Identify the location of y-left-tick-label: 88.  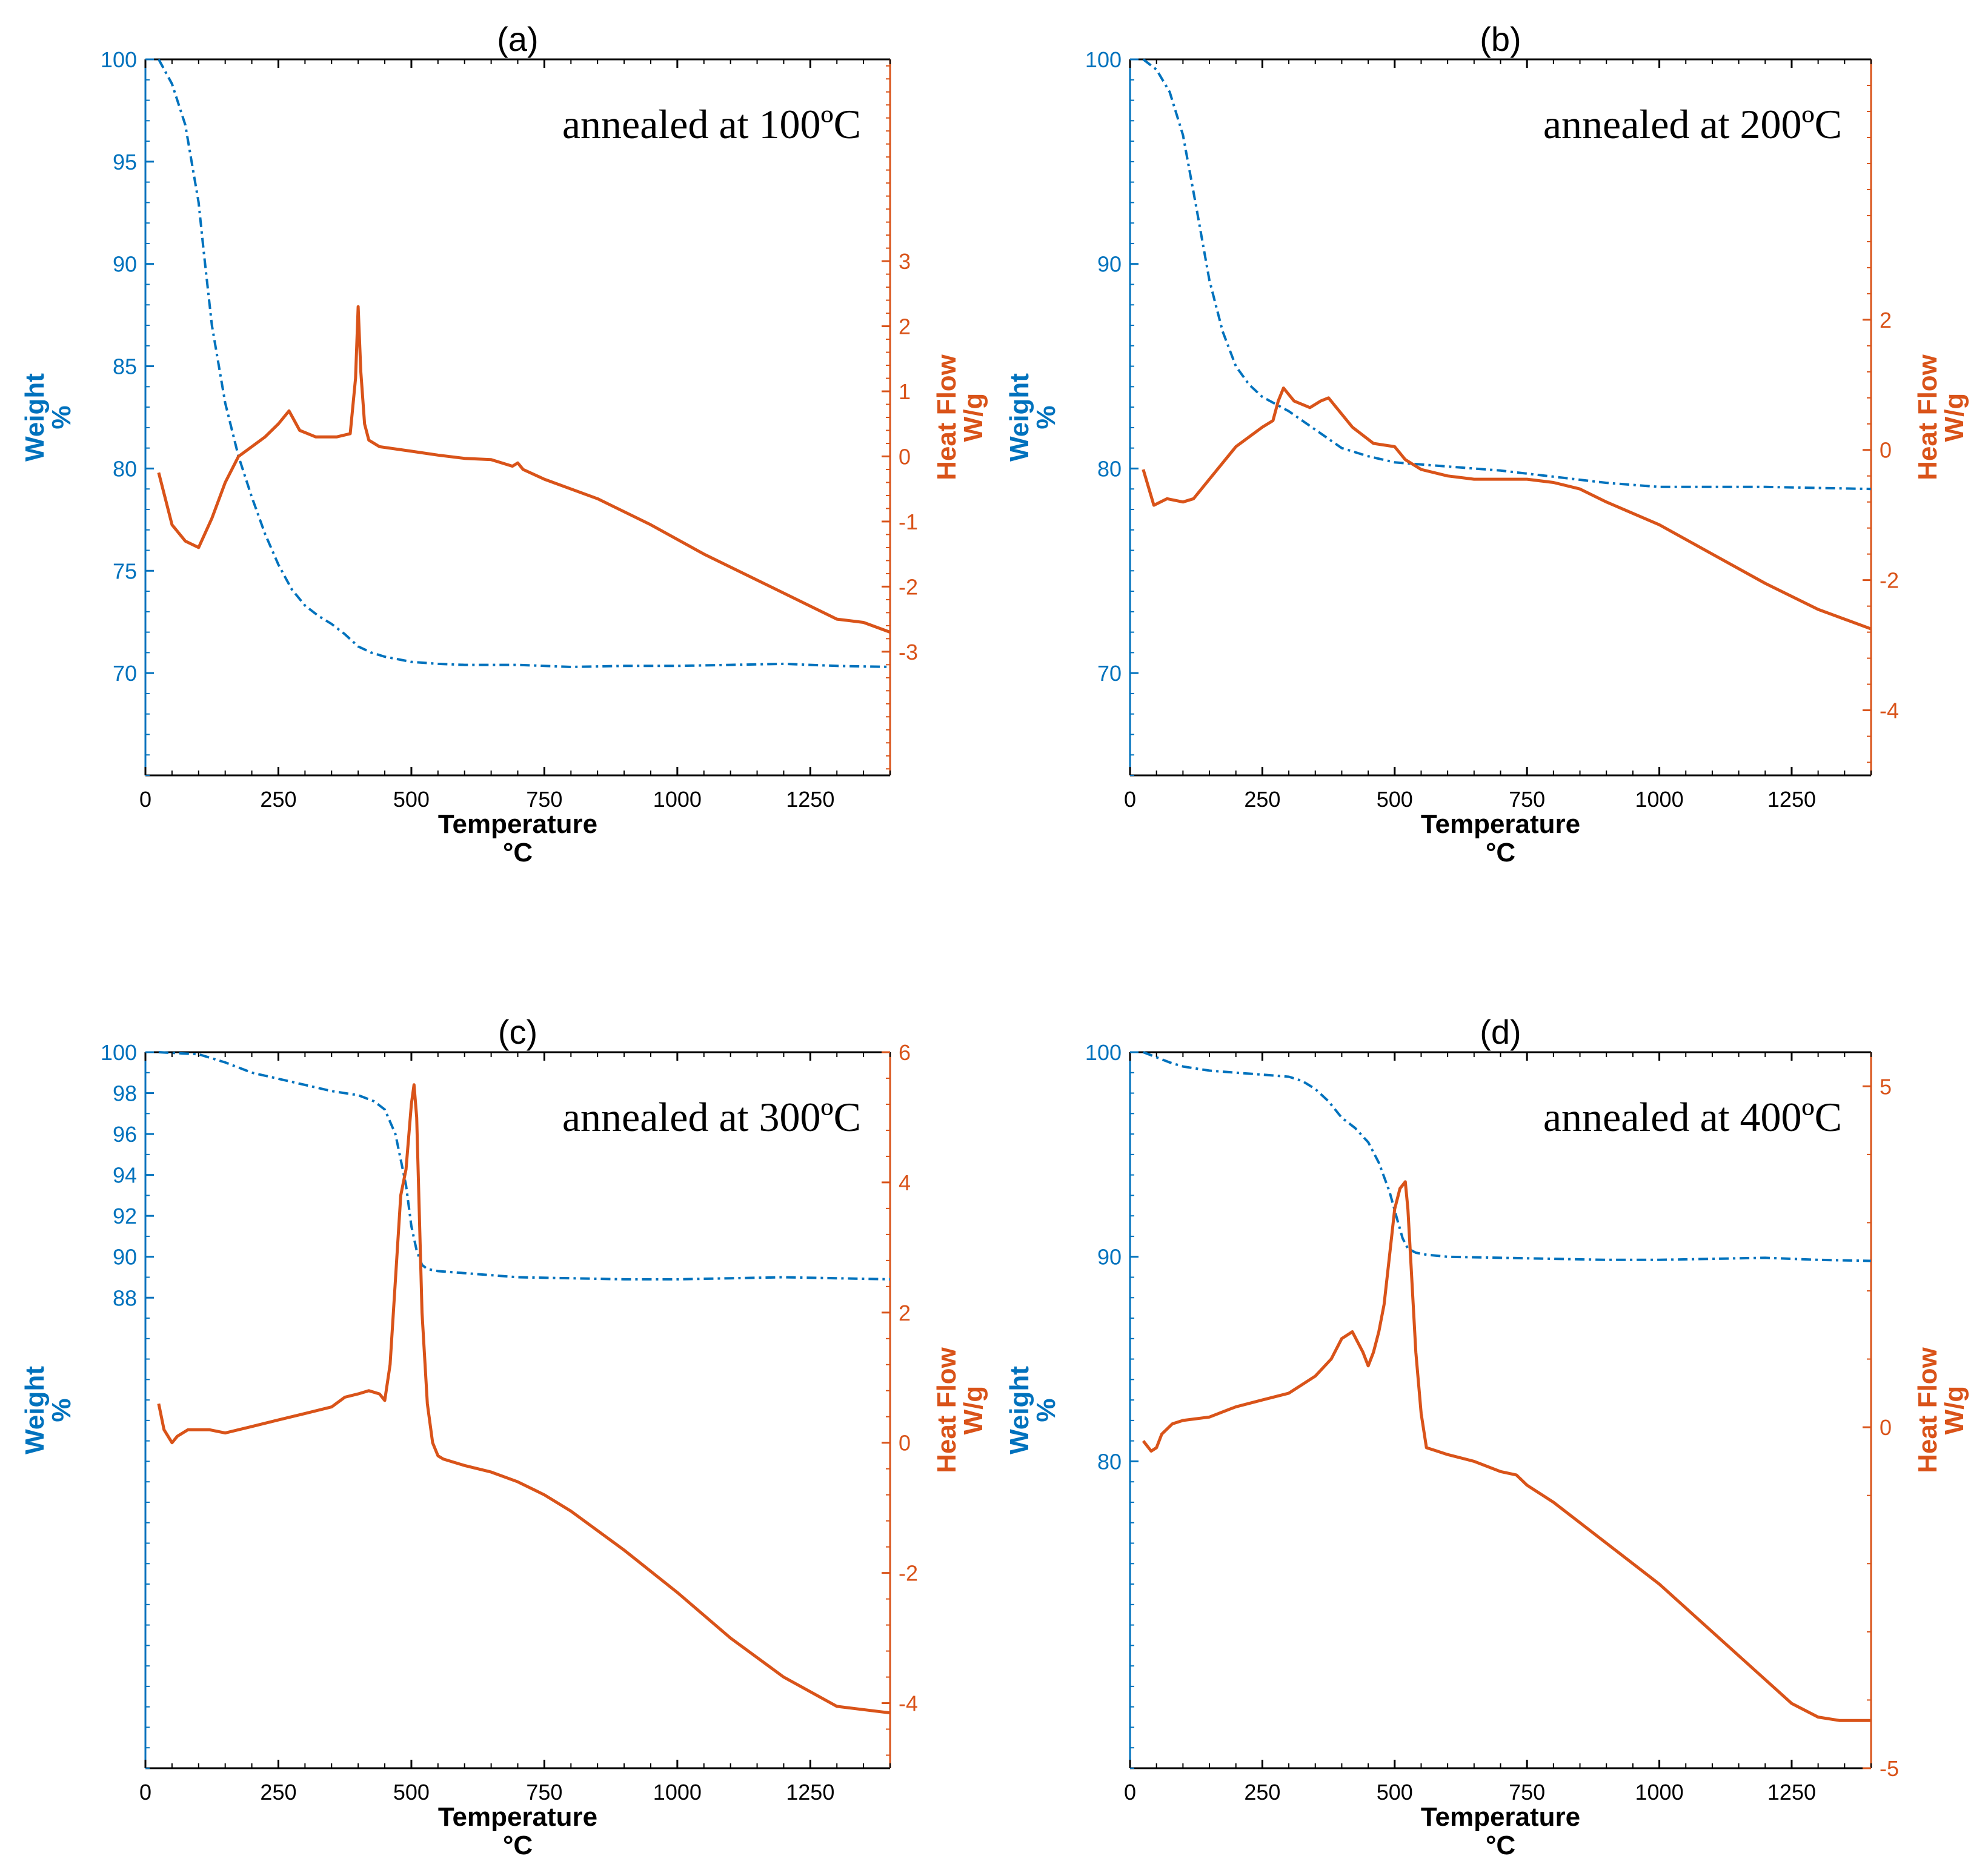
(125, 1297).